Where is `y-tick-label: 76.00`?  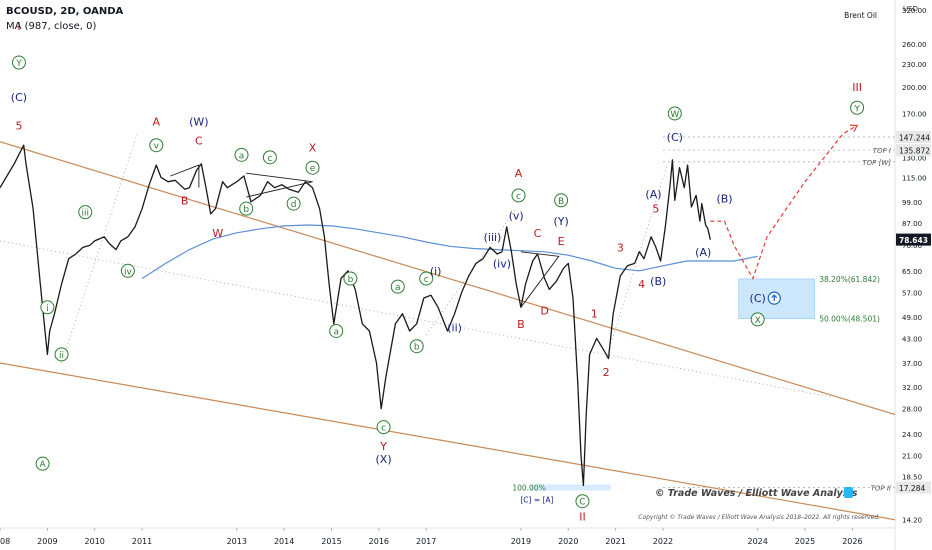 y-tick-label: 76.00 is located at coordinates (912, 246).